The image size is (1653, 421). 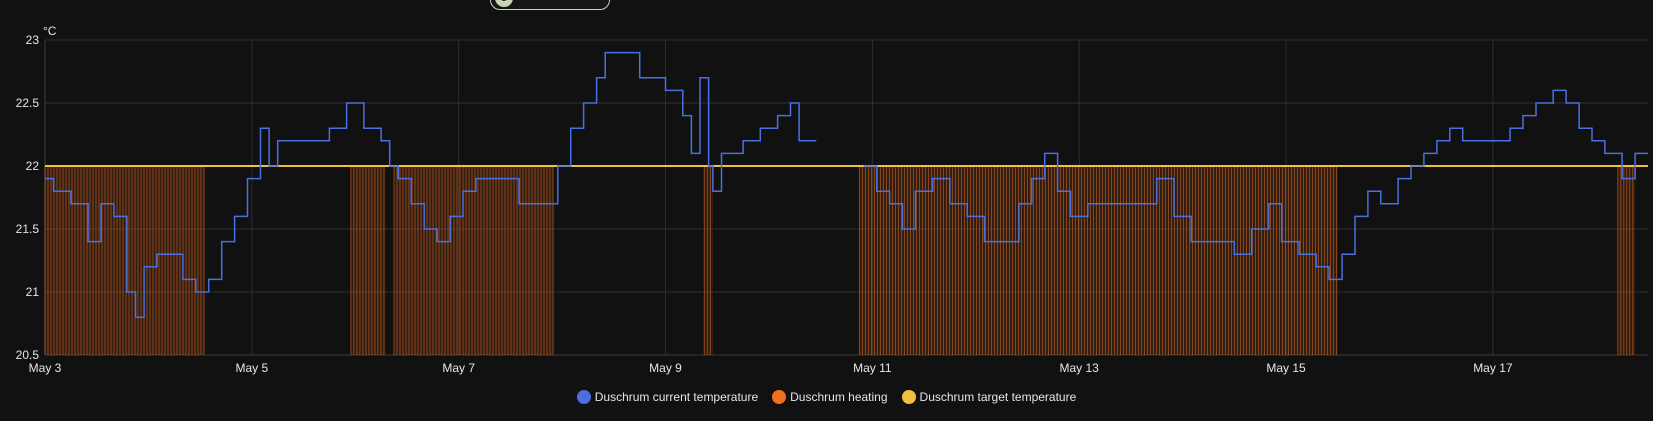 I want to click on x-tick-label: May 11, so click(x=872, y=368).